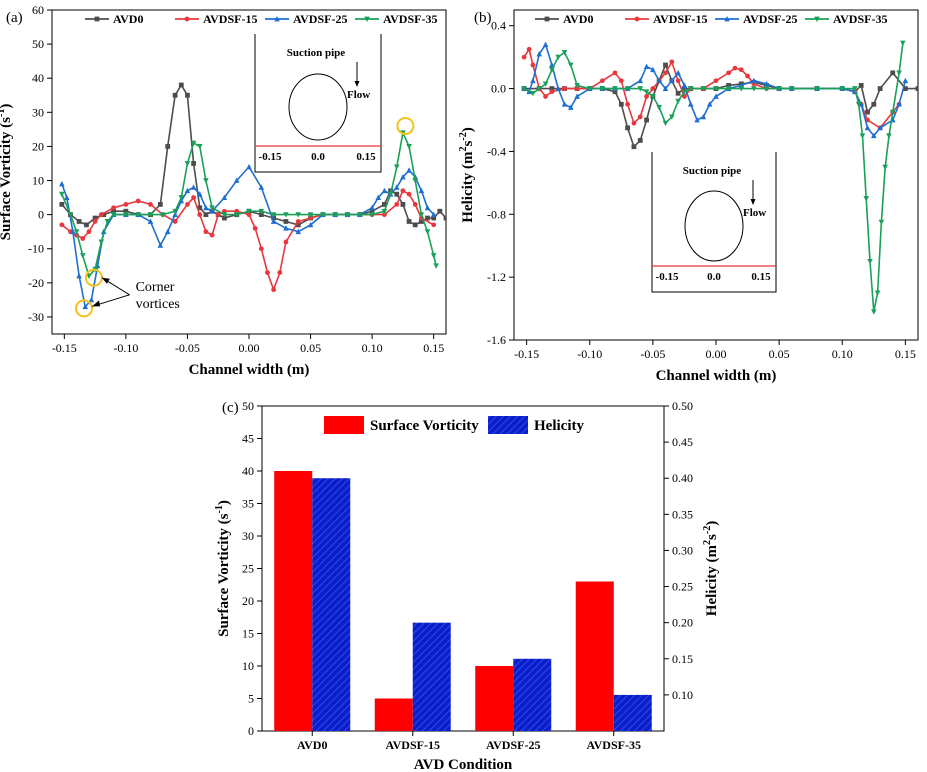 The height and width of the screenshot is (772, 927). What do you see at coordinates (761, 277) in the screenshot?
I see `chart-b-inset-tick-2: 0.15` at bounding box center [761, 277].